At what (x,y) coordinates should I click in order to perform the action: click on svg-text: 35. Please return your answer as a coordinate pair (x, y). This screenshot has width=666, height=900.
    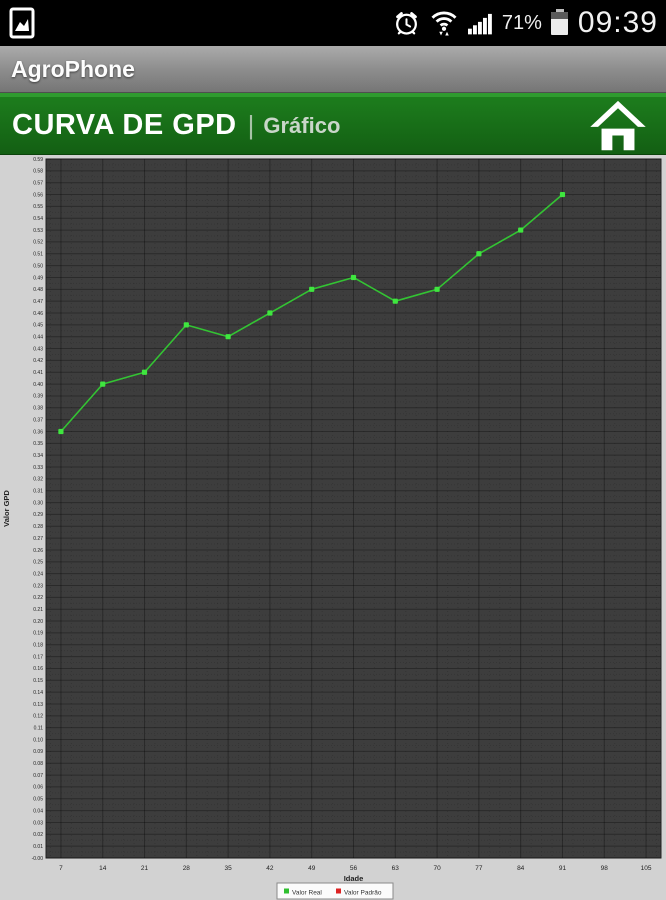
    Looking at the image, I should click on (228, 868).